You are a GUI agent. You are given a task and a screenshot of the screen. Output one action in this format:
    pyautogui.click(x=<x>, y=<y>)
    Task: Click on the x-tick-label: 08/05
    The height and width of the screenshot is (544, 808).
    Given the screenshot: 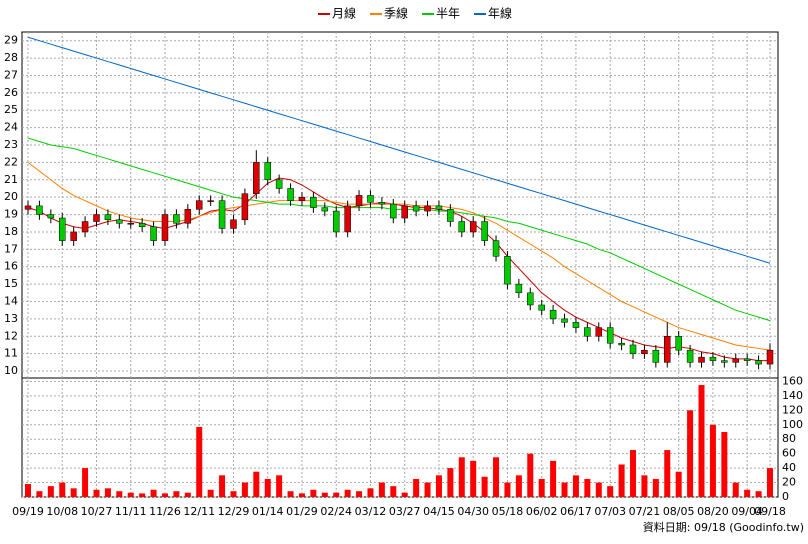 What is the action you would take?
    pyautogui.click(x=679, y=511)
    